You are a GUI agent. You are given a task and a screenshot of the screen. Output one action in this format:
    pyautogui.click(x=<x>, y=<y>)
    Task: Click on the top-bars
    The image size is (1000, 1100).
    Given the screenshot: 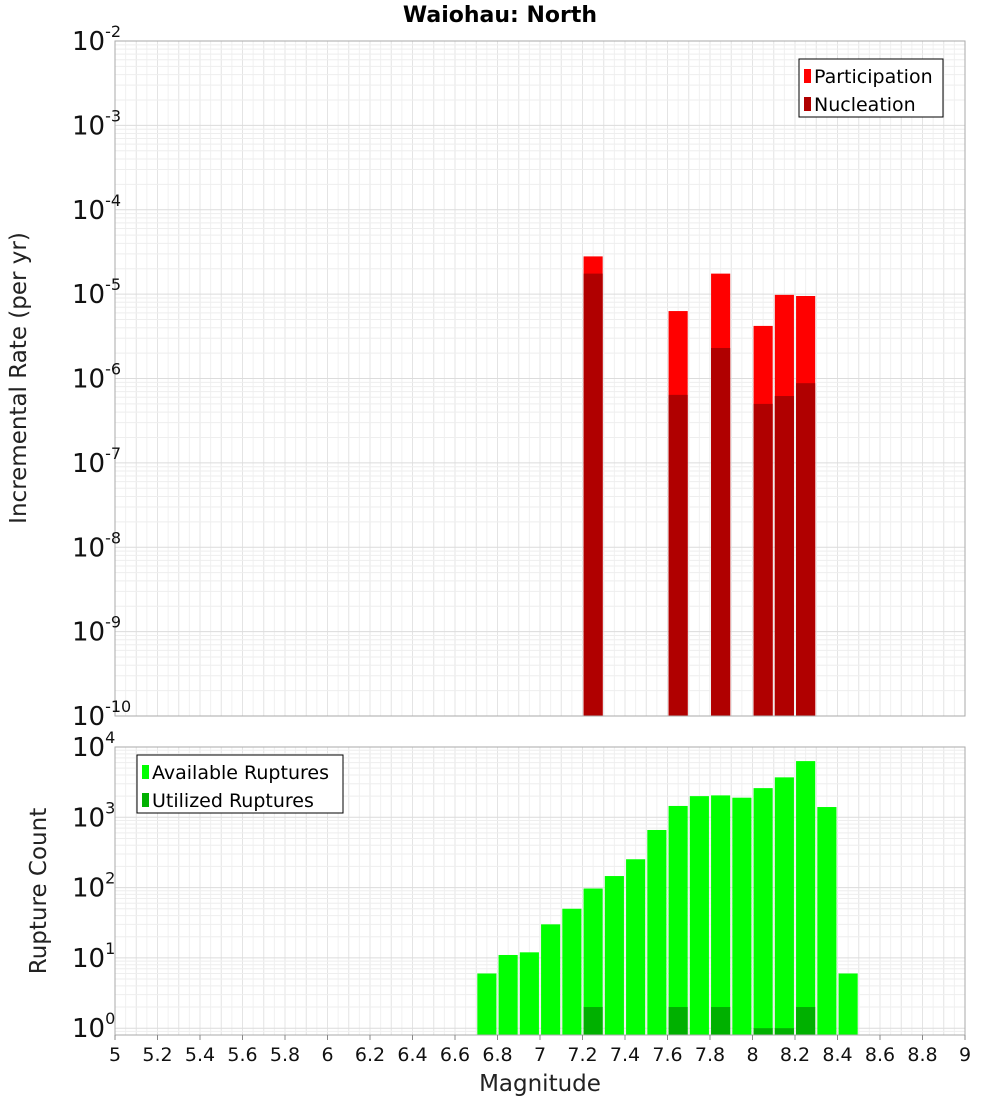 What is the action you would take?
    pyautogui.click(x=699, y=486)
    